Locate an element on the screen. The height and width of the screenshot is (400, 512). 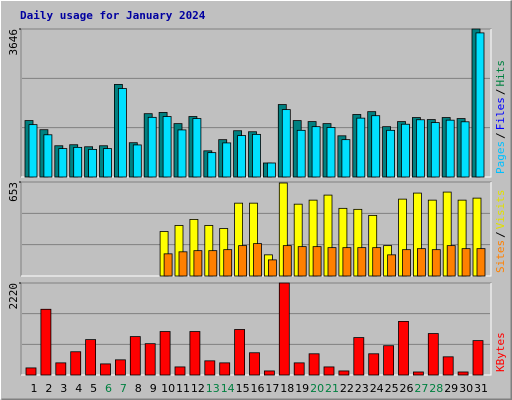
x-tick-label: 29 is located at coordinates (451, 388).